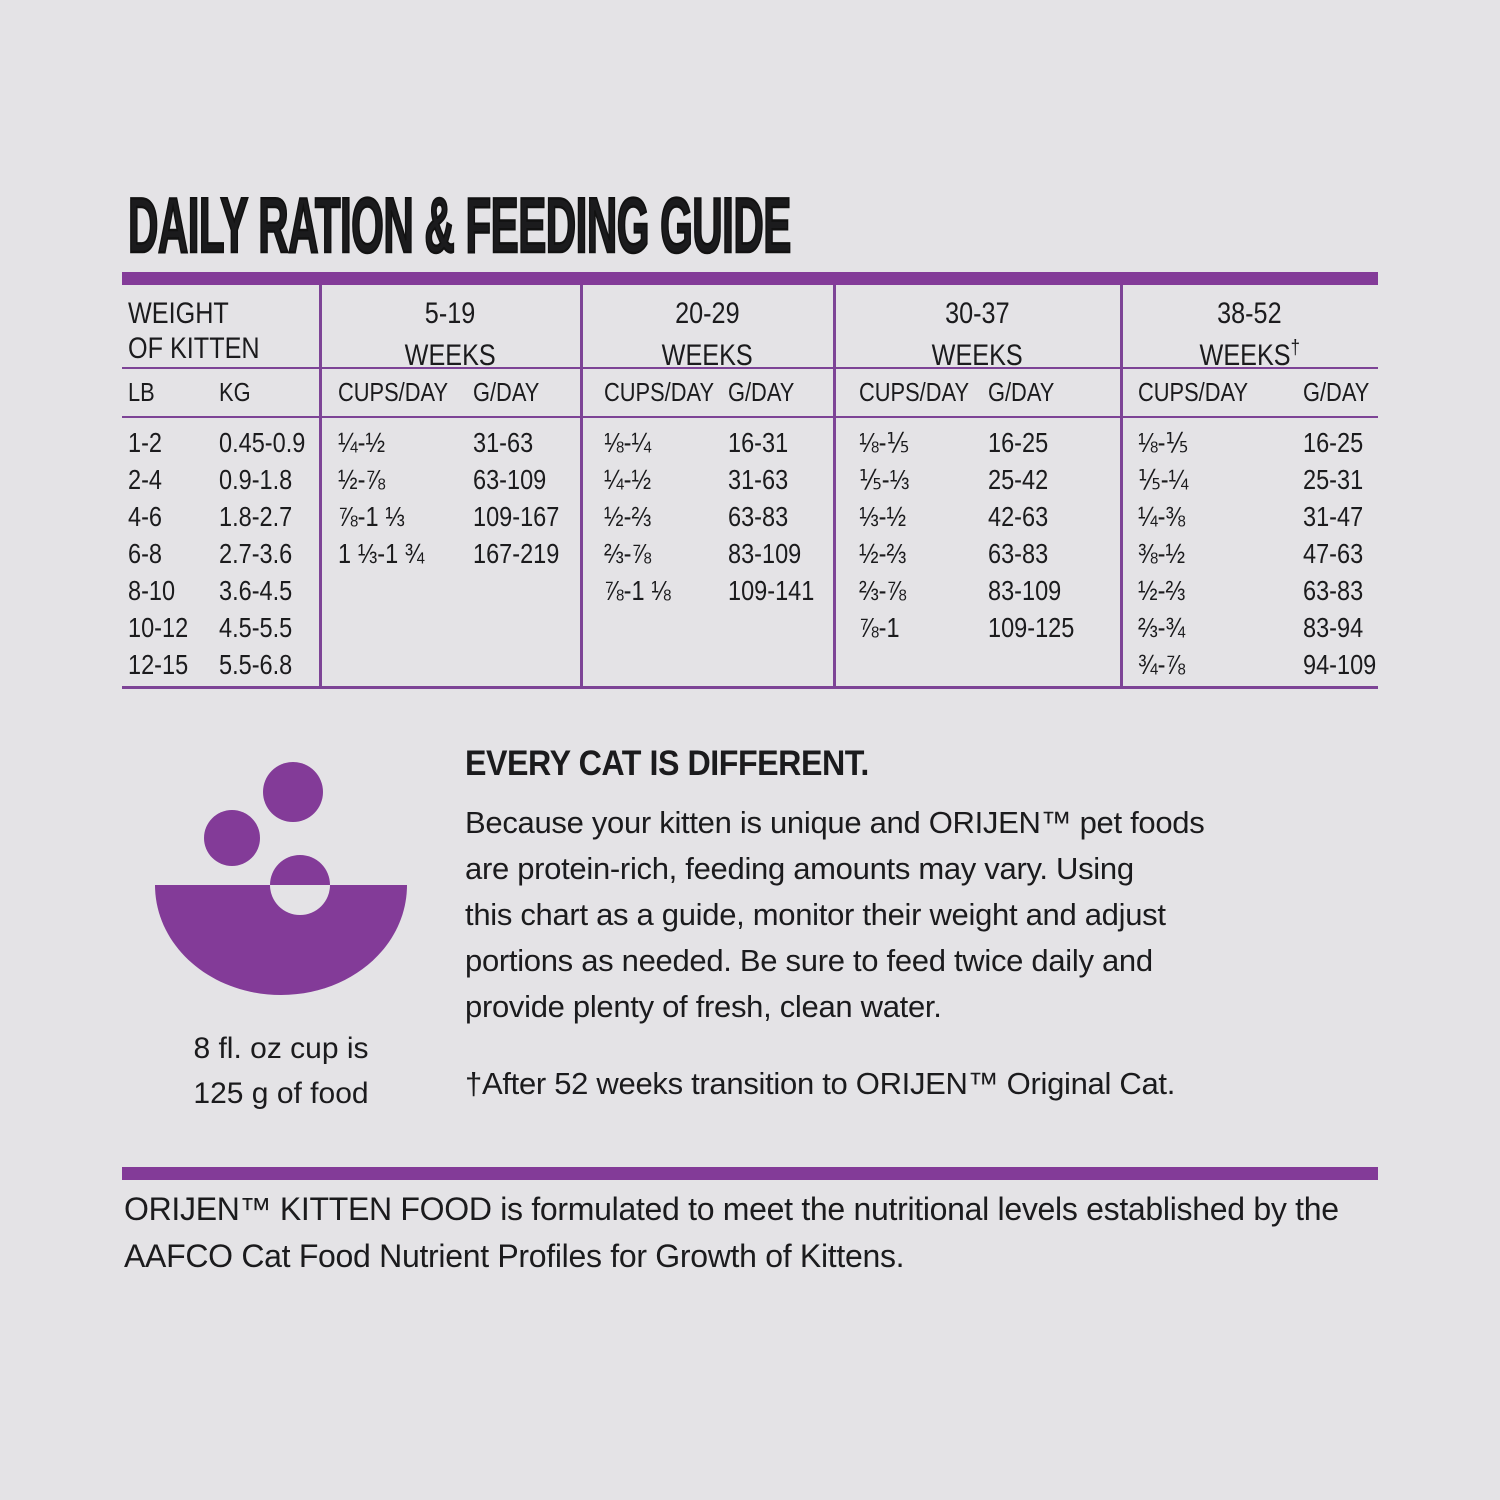 The height and width of the screenshot is (1500, 1500). Describe the element at coordinates (516, 553) in the screenshot. I see `table-cell: 167-219` at that location.